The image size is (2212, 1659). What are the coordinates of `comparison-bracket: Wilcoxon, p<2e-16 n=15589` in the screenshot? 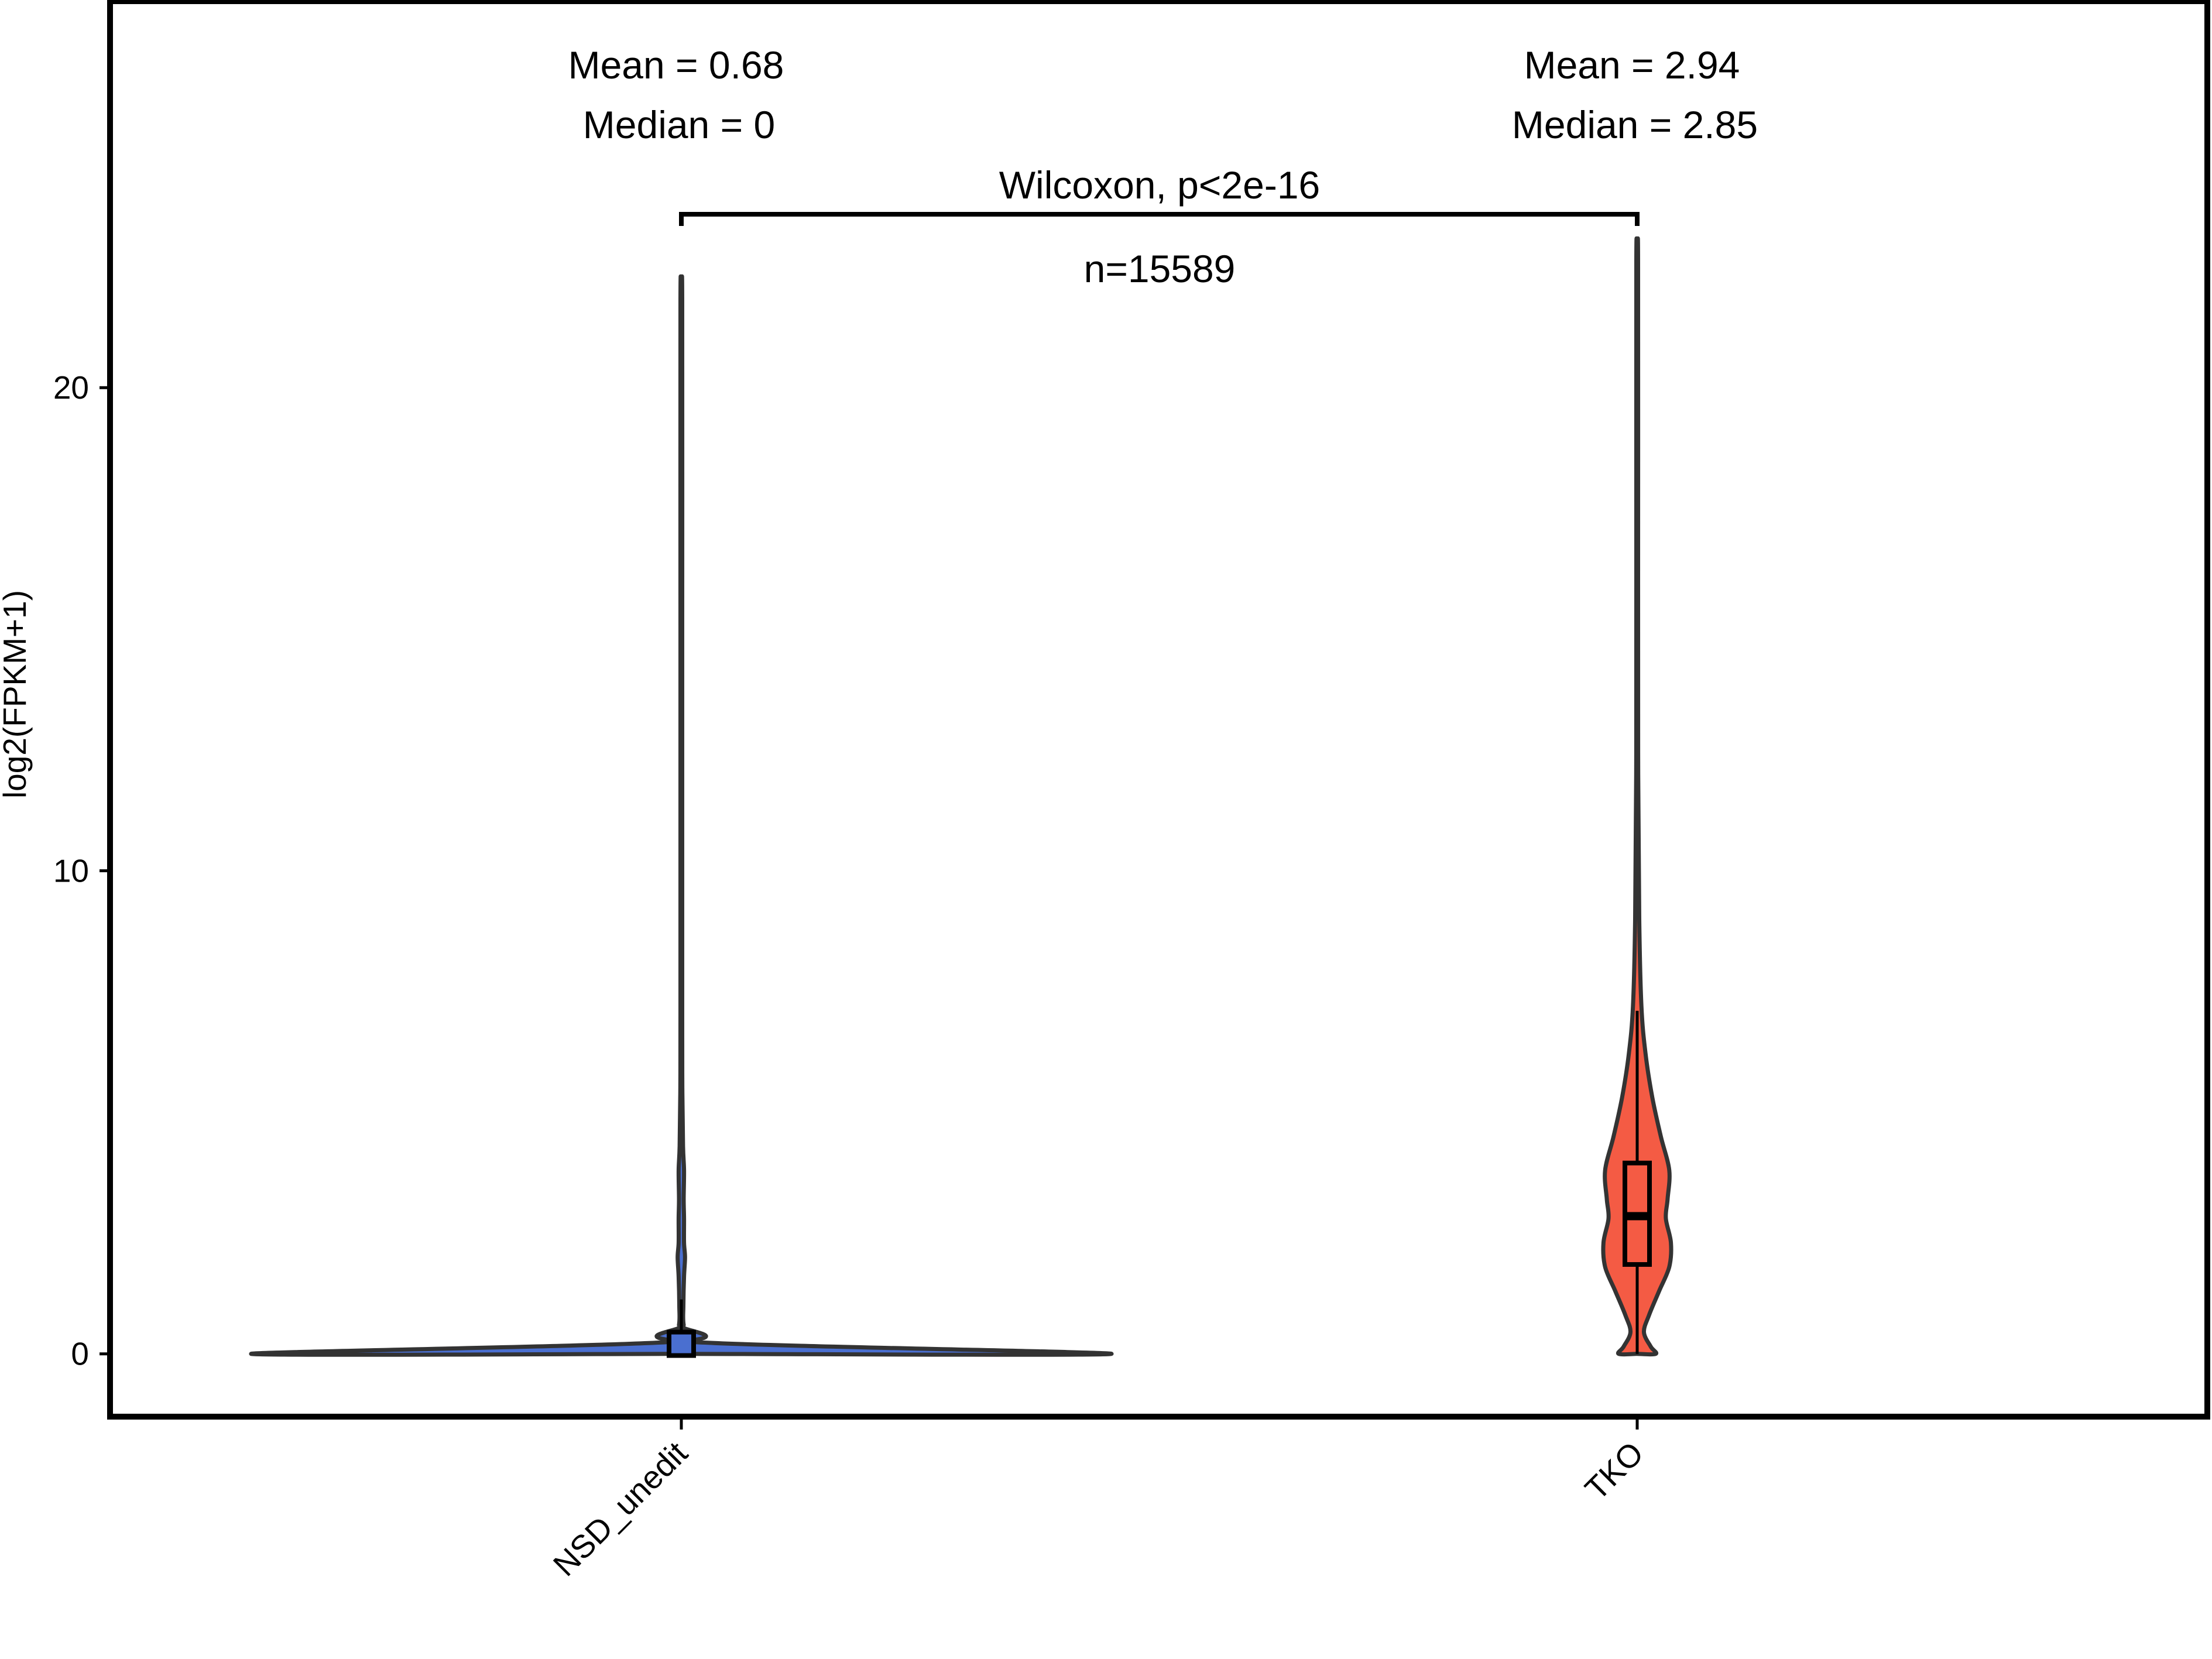 It's located at (1159, 226).